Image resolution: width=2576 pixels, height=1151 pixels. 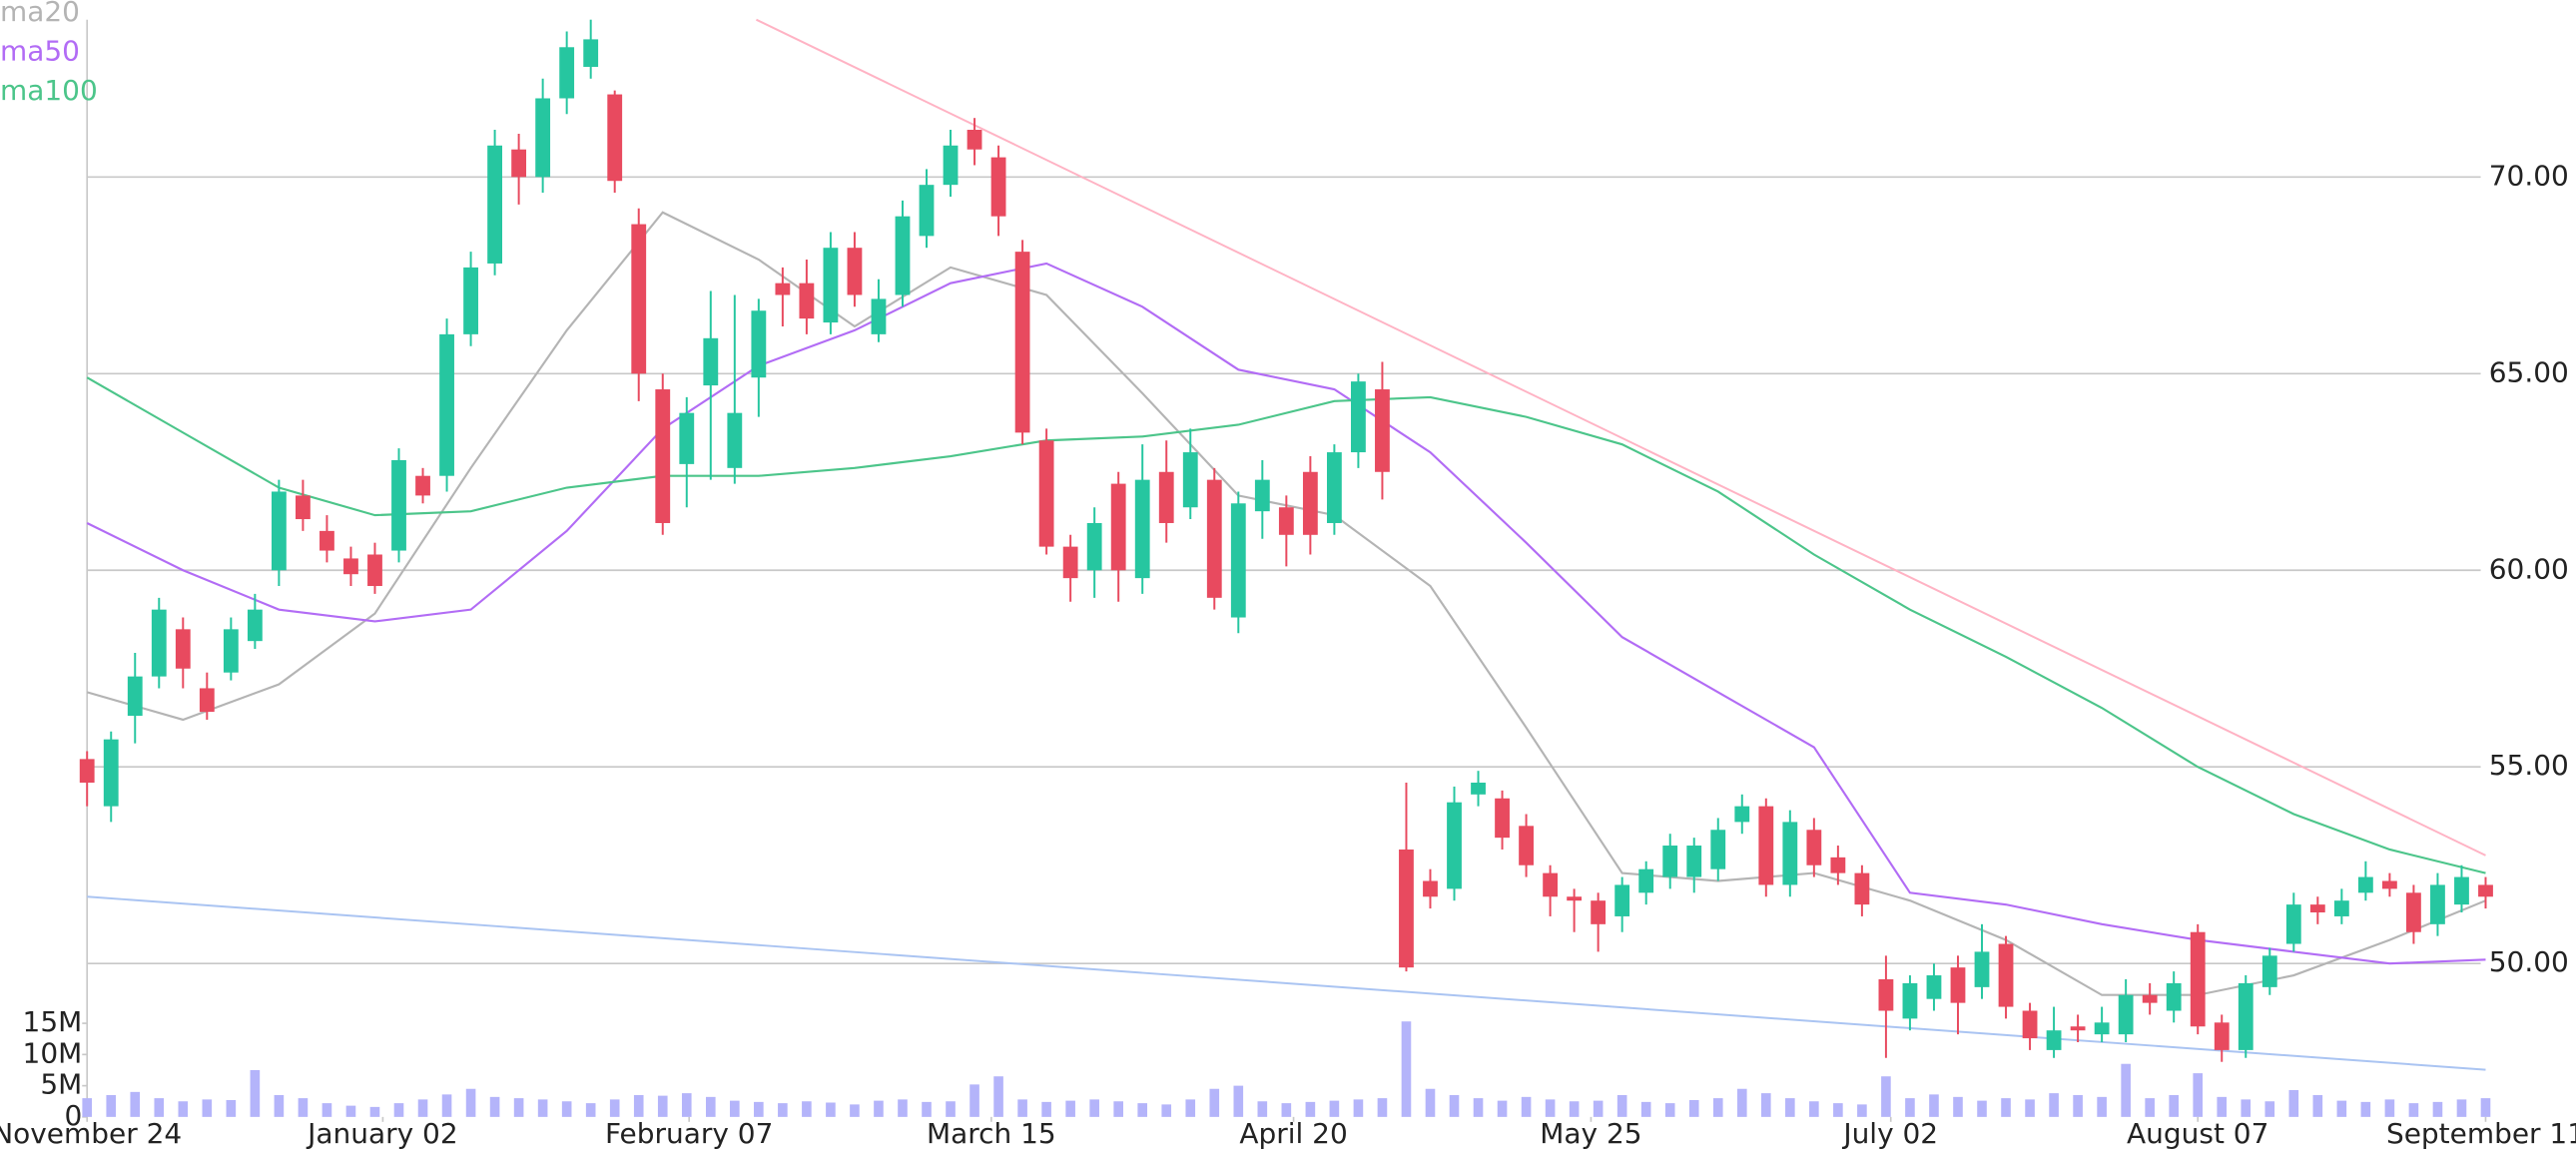 What do you see at coordinates (2529, 961) in the screenshot?
I see `y-tick-label: 50.00` at bounding box center [2529, 961].